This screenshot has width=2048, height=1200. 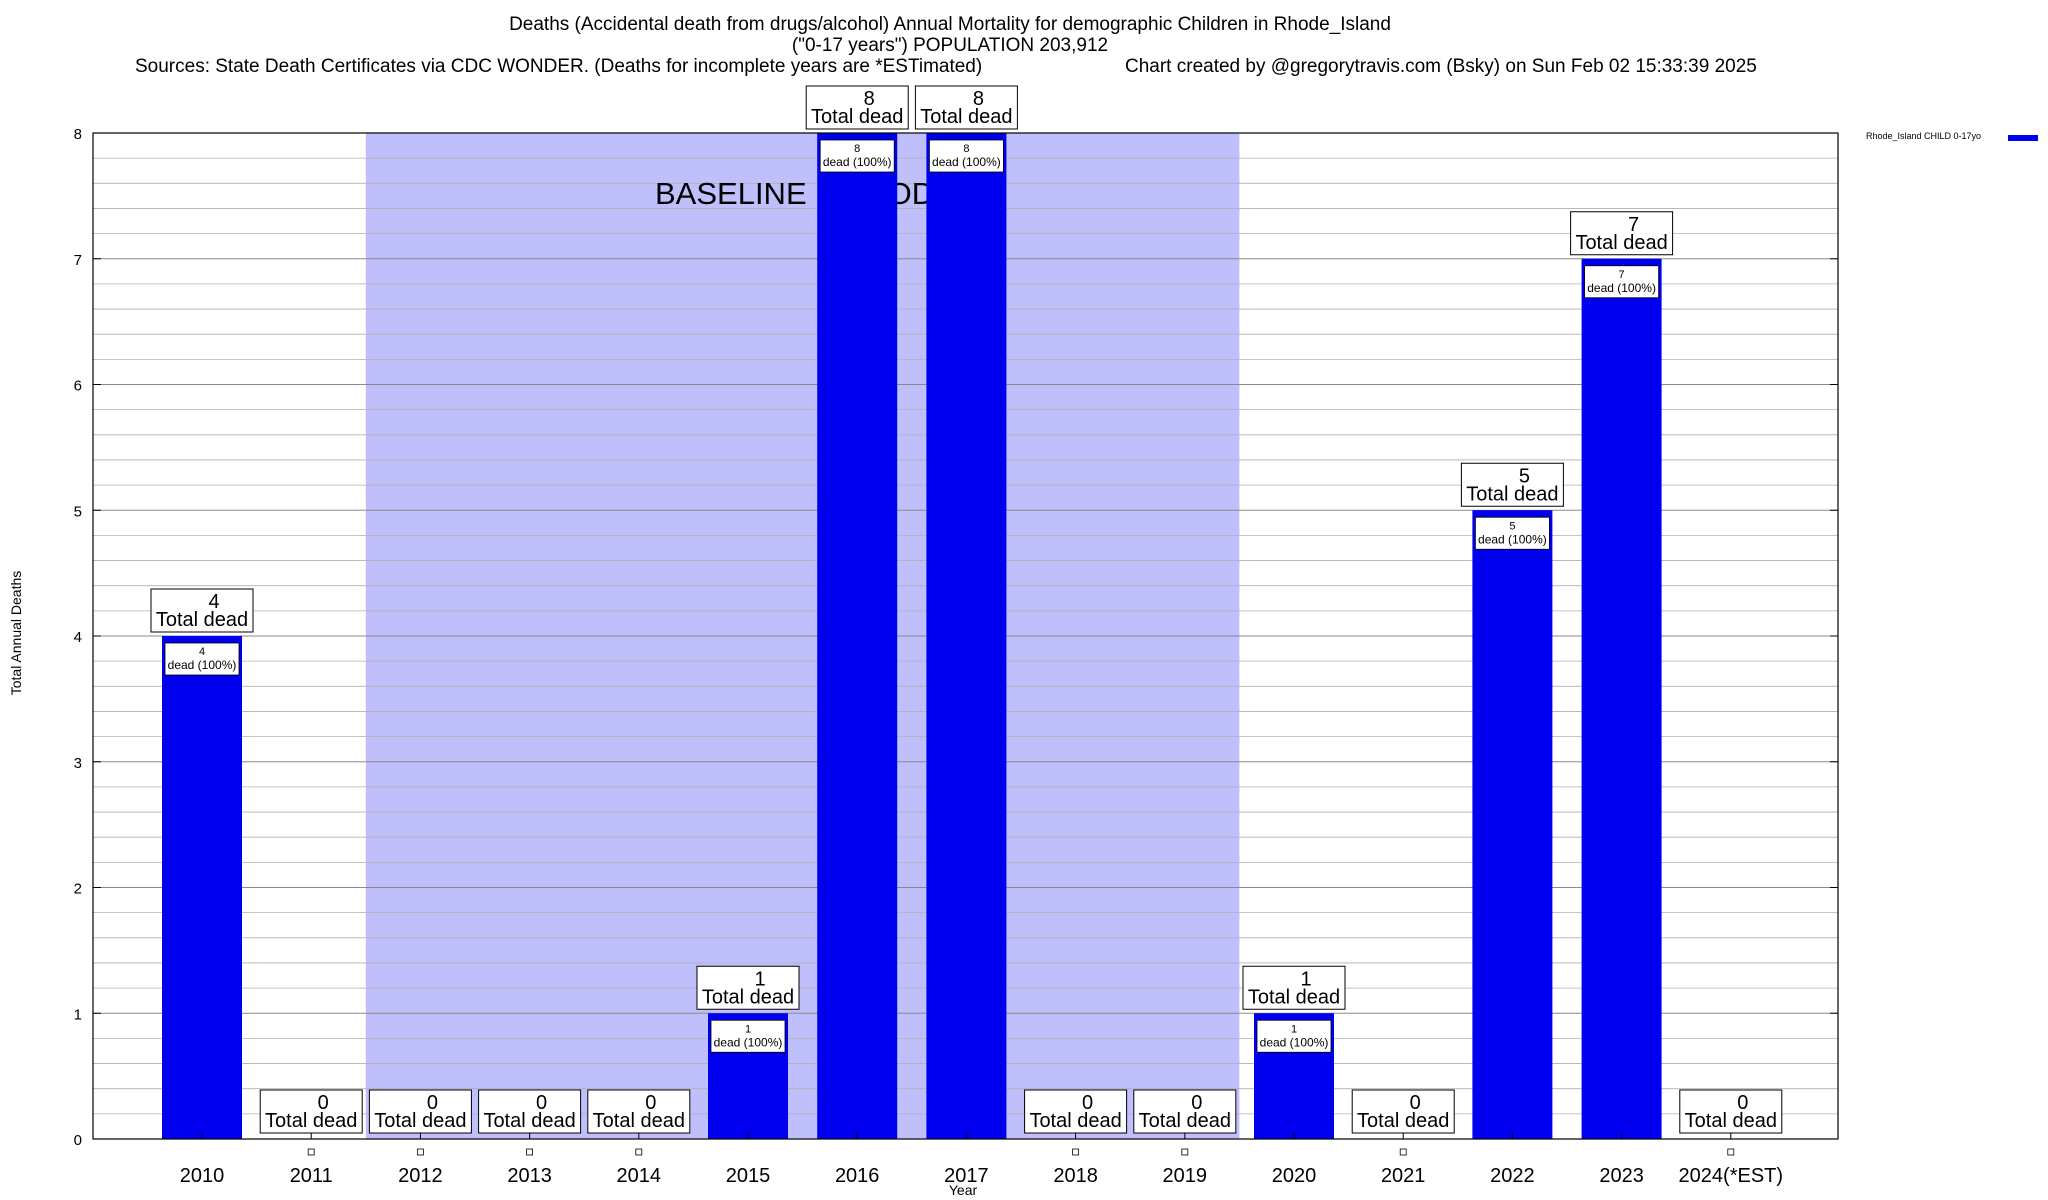 What do you see at coordinates (978, 99) in the screenshot?
I see `total-value-label: 8` at bounding box center [978, 99].